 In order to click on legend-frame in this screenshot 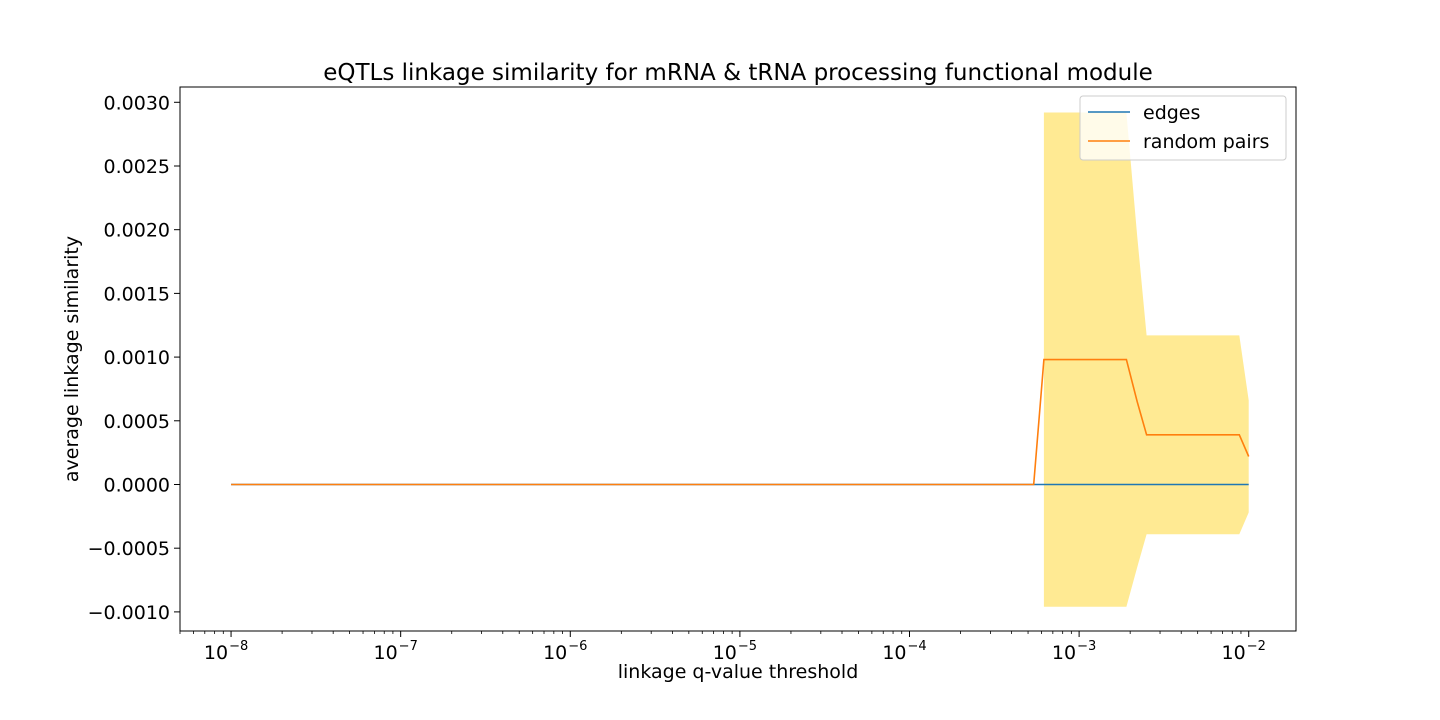, I will do `click(1183, 128)`.